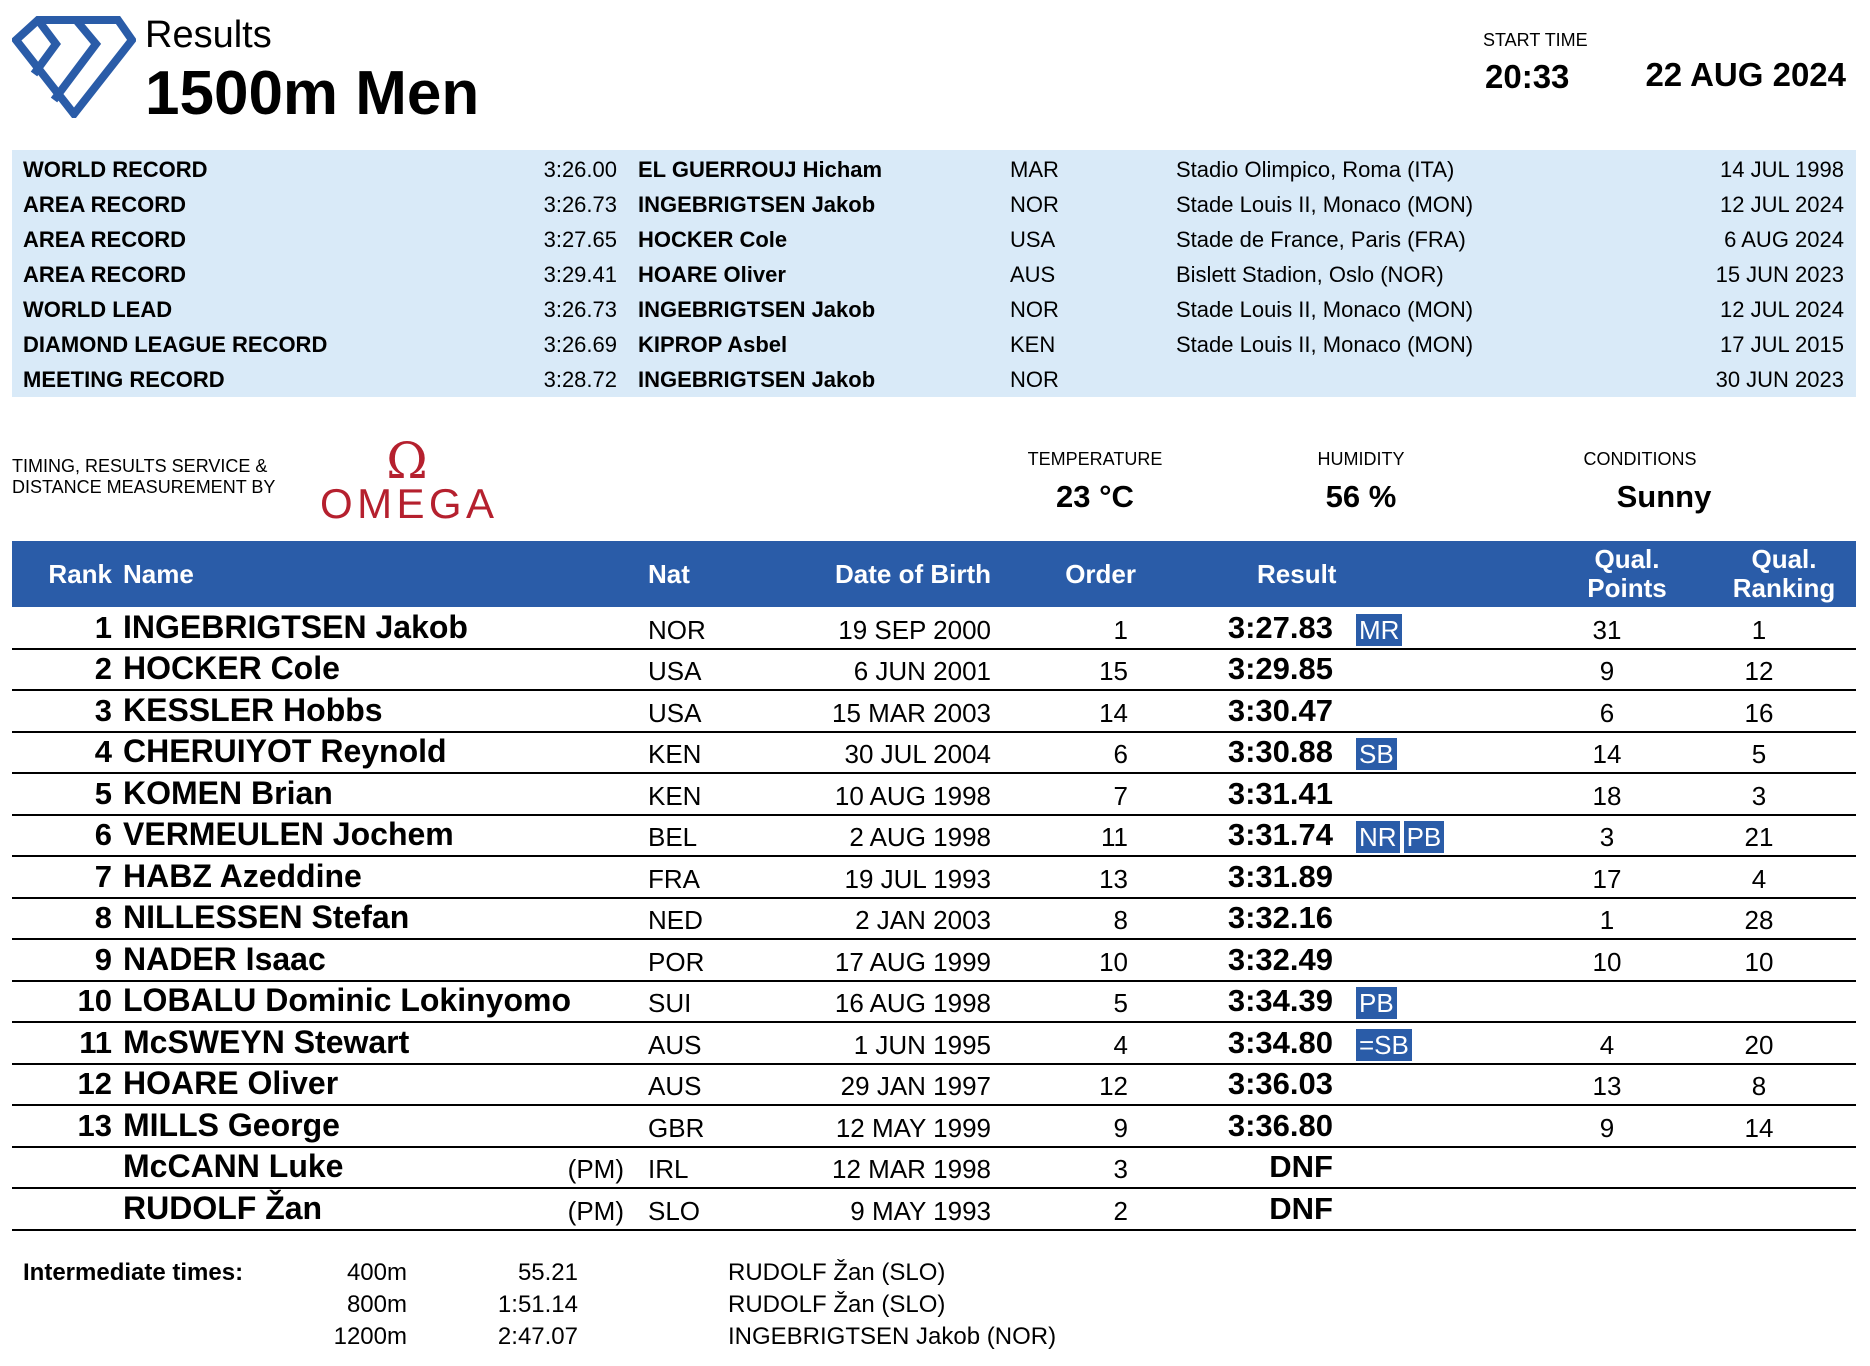  Describe the element at coordinates (1280, 1125) in the screenshot. I see `result-time: 3:36.80` at that location.